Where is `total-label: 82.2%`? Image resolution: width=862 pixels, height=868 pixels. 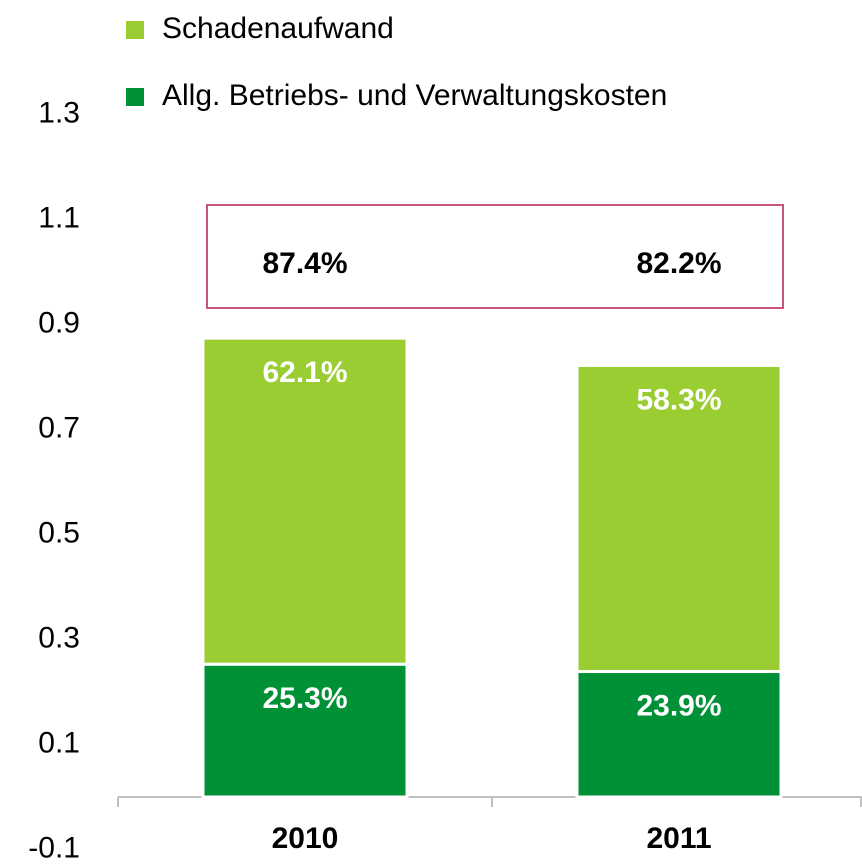 total-label: 82.2% is located at coordinates (678, 263).